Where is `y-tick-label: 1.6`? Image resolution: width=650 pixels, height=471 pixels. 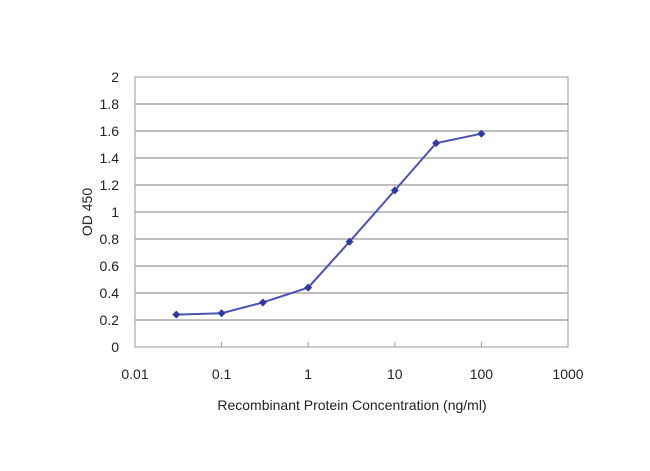 y-tick-label: 1.6 is located at coordinates (110, 131).